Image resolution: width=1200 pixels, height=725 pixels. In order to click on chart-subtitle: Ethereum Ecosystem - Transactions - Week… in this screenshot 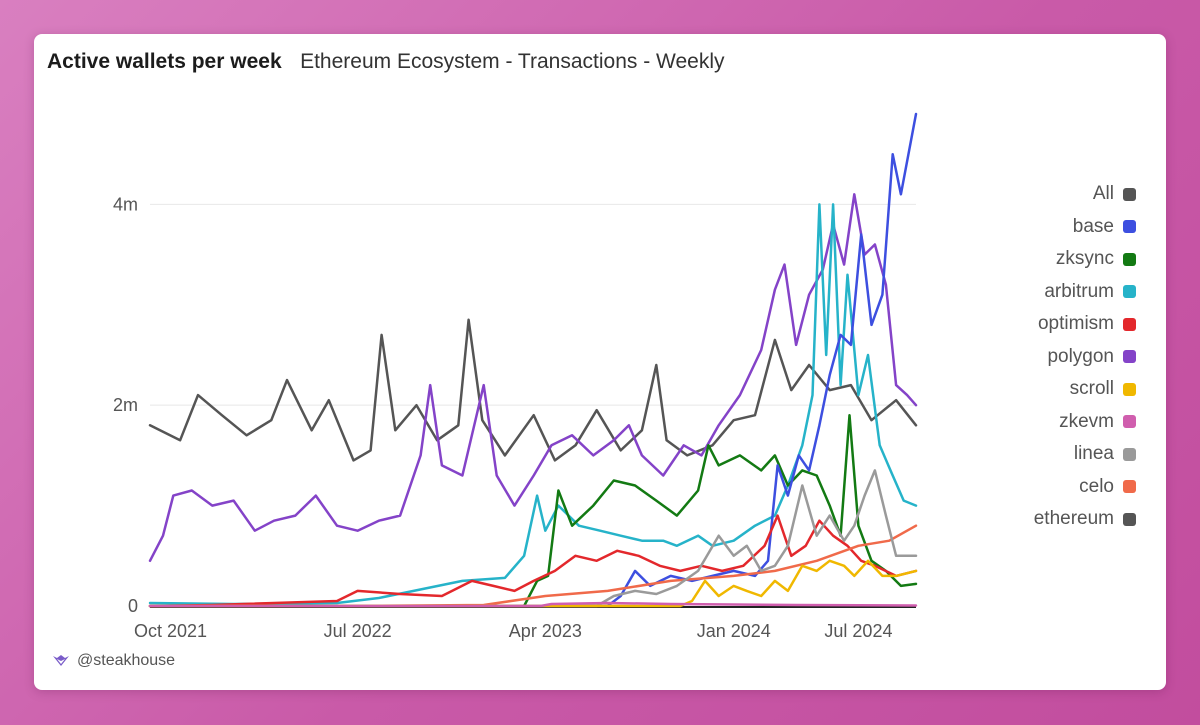, I will do `click(512, 61)`.